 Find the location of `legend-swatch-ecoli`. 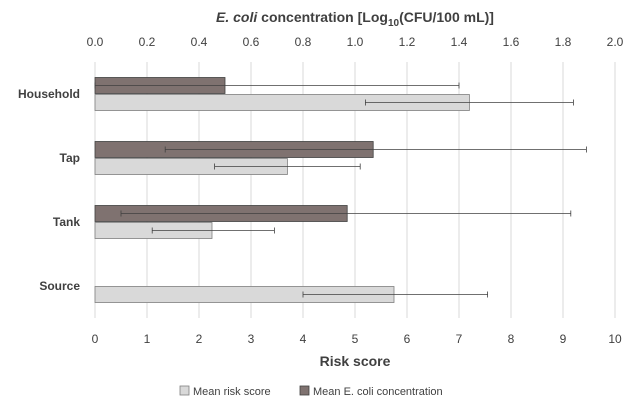

legend-swatch-ecoli is located at coordinates (304, 390).